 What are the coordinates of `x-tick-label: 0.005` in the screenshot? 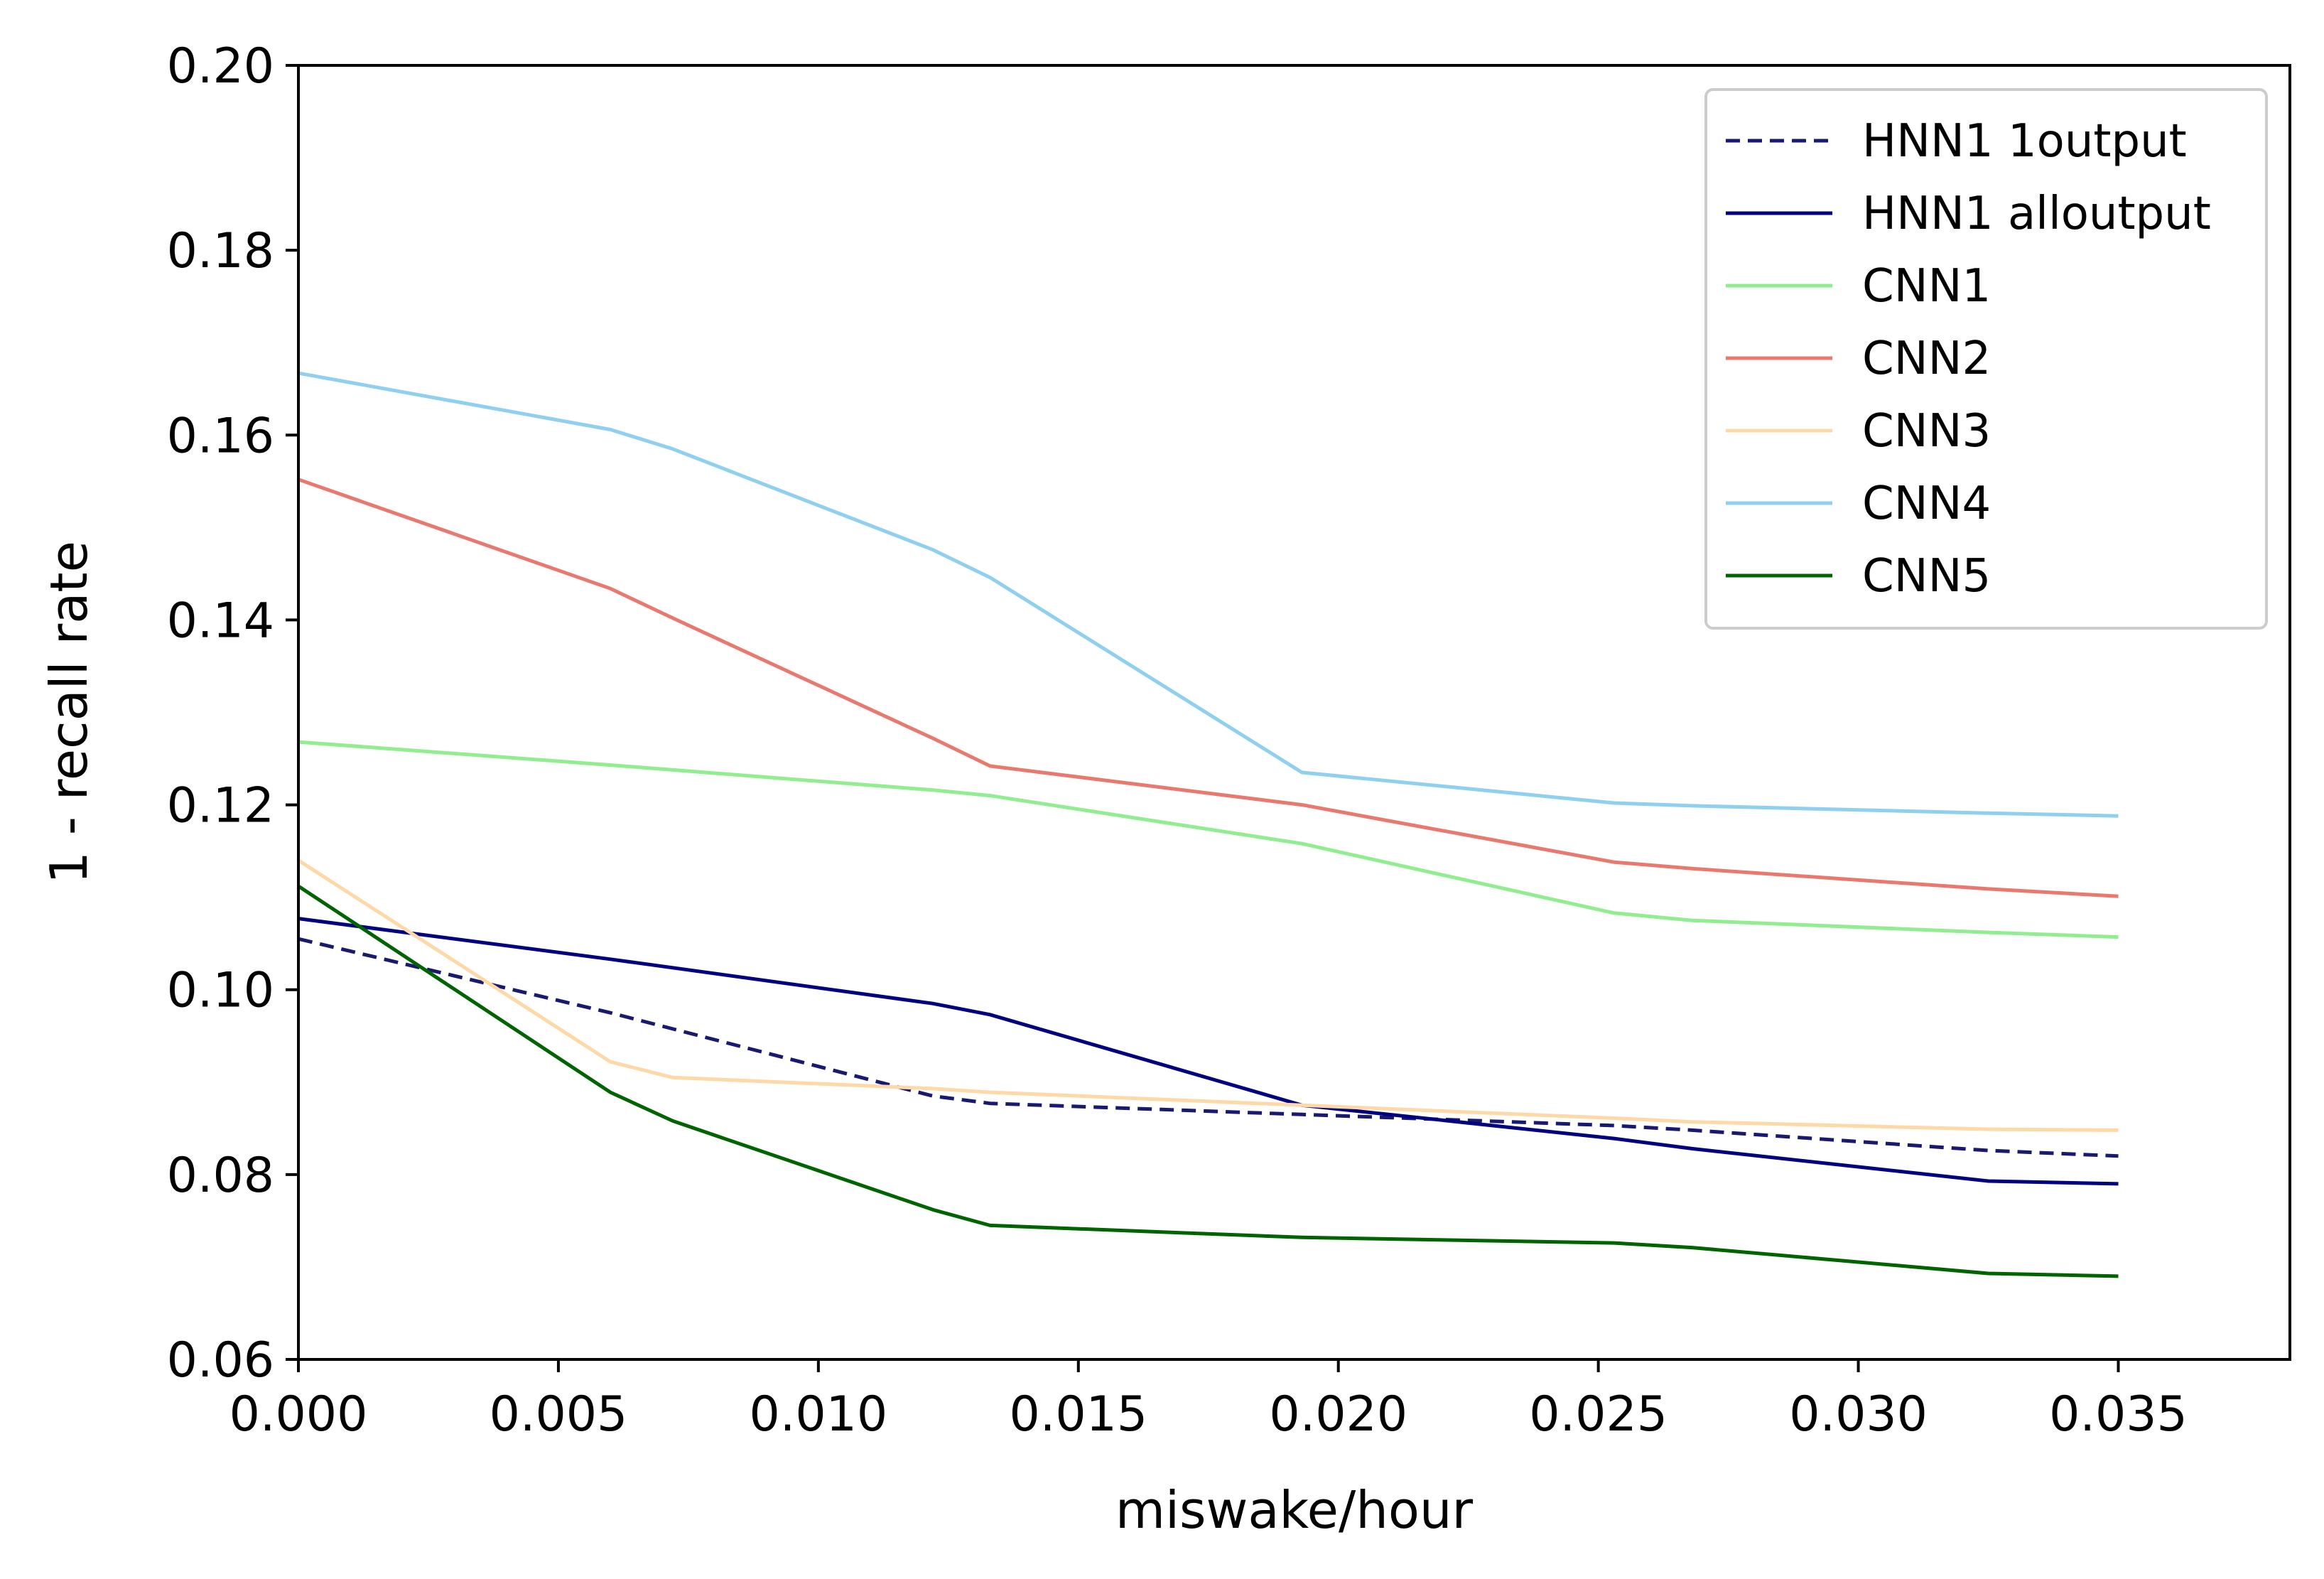 It's located at (559, 1414).